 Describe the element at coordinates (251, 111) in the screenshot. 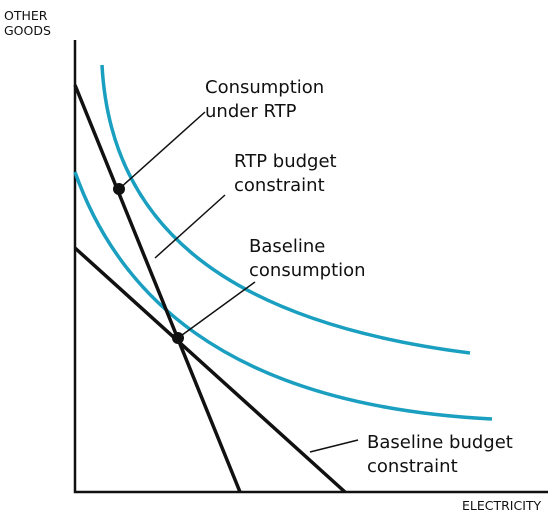

I see `annotation: under RTP` at that location.